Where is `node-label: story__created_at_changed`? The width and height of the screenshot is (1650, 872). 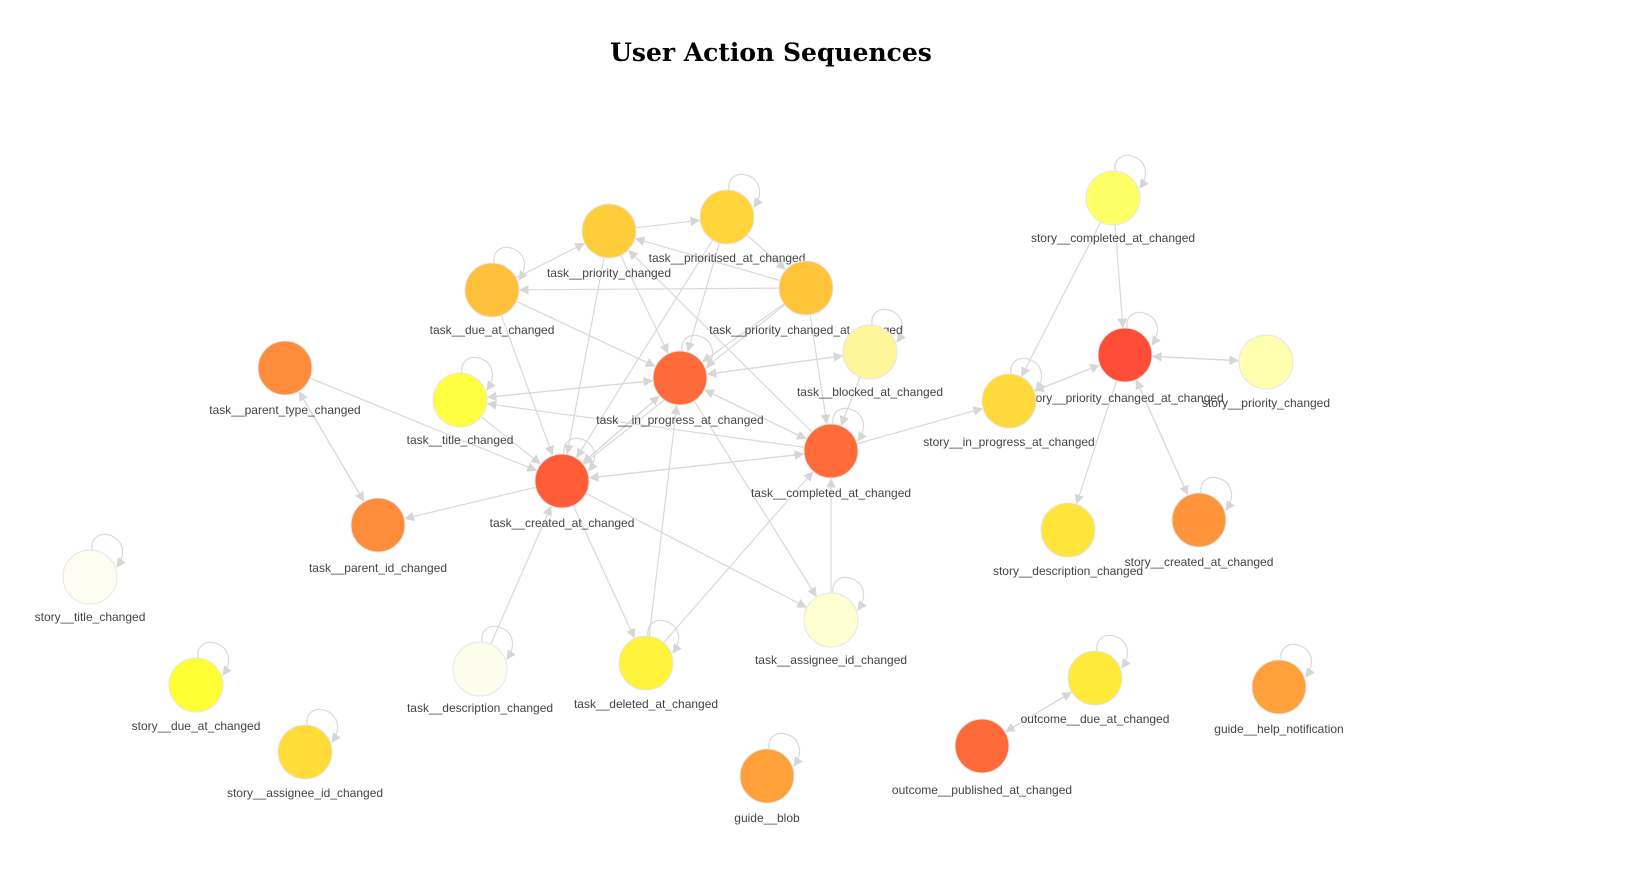
node-label: story__created_at_changed is located at coordinates (1199, 562).